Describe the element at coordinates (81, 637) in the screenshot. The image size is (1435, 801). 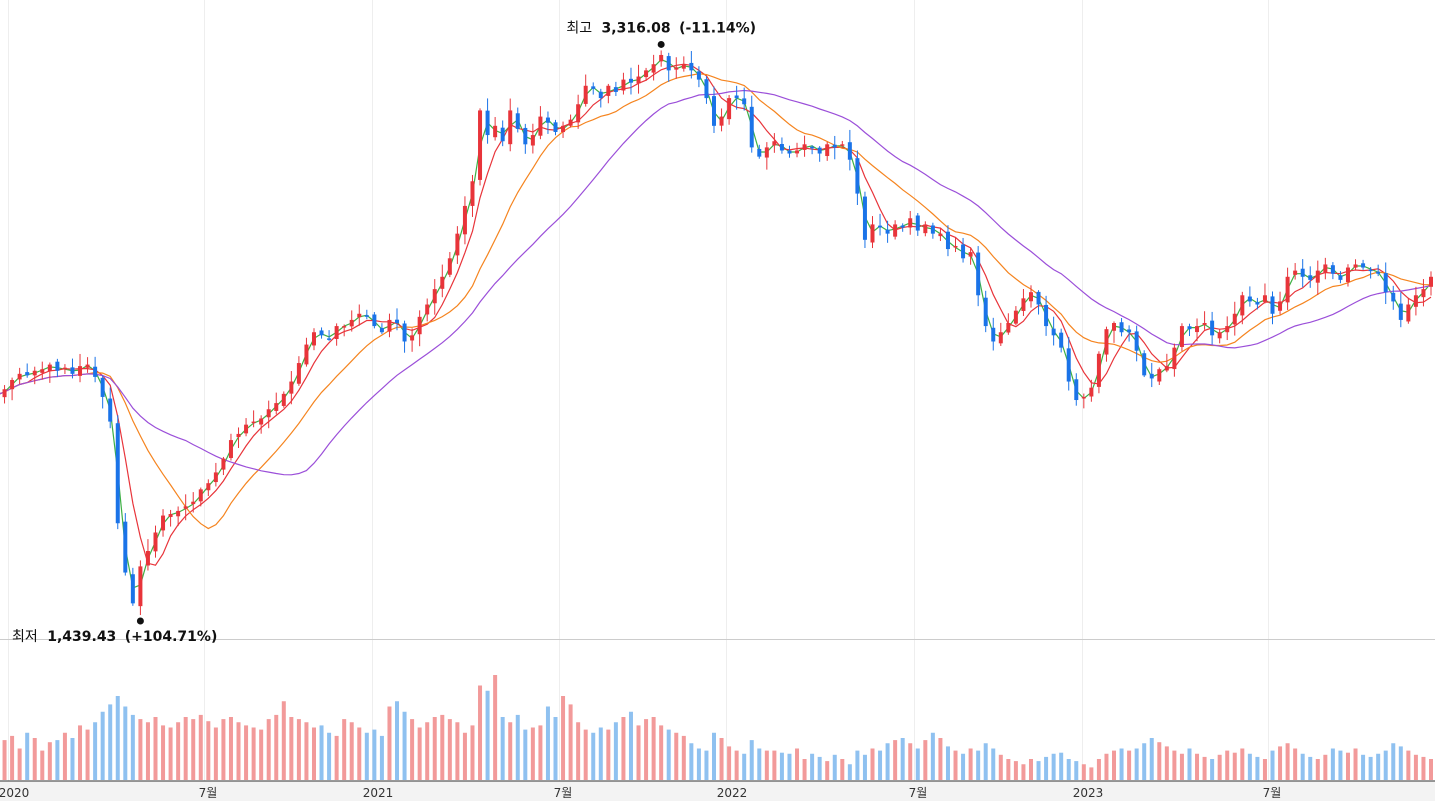
I see `low-value: 1,439.43` at that location.